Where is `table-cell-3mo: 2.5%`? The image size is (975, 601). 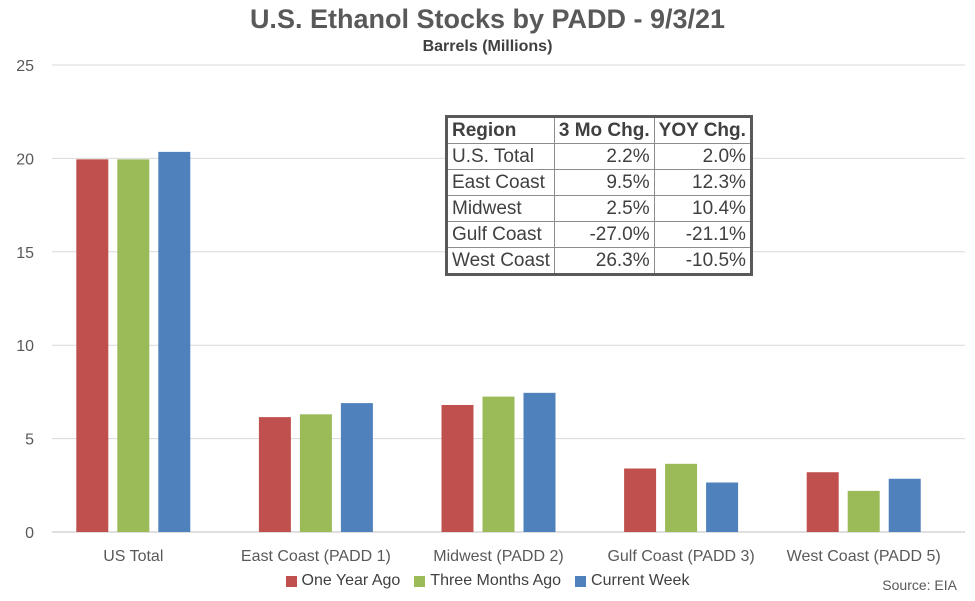
table-cell-3mo: 2.5% is located at coordinates (604, 208).